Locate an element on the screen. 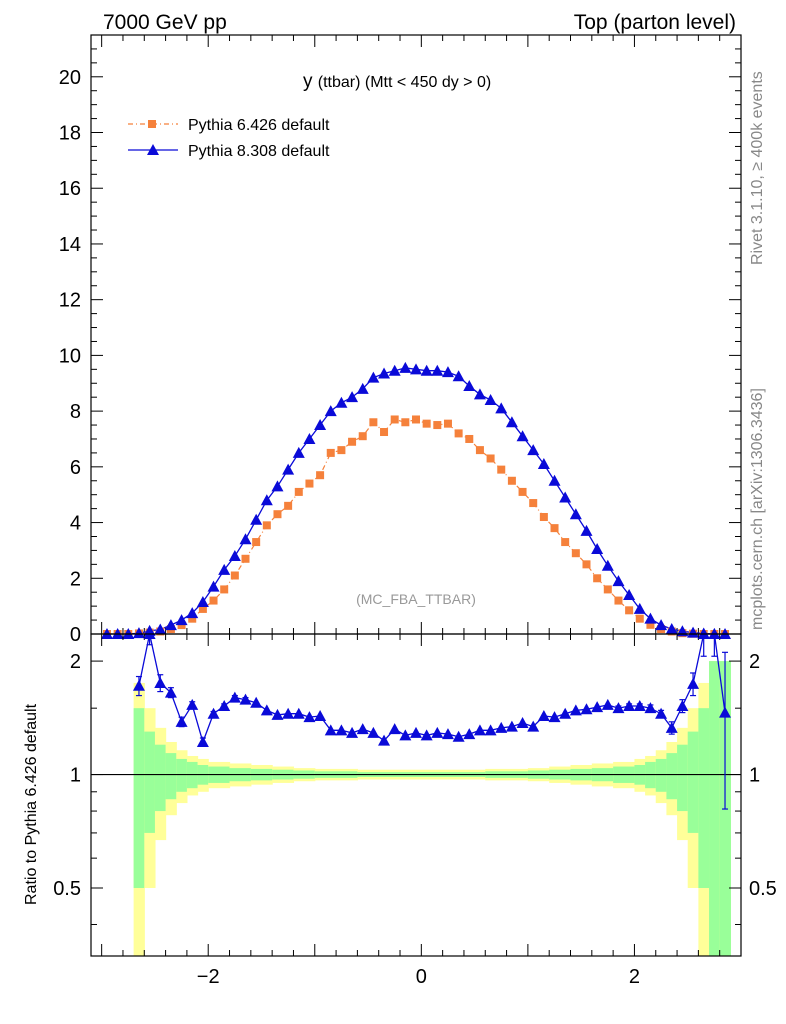 The height and width of the screenshot is (1024, 786). legend-marker-pythia8 is located at coordinates (153, 149).